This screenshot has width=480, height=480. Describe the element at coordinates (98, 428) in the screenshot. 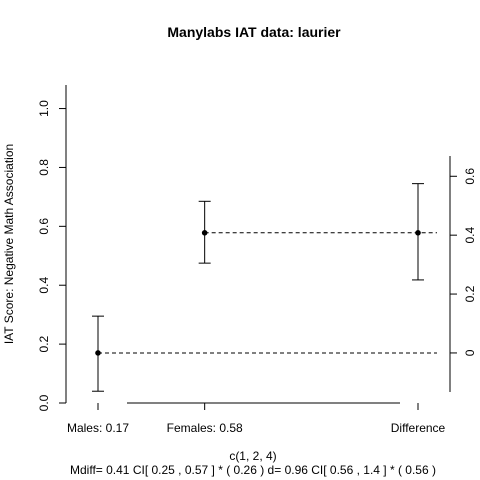

I see `x-tick-label: Males: 0.17` at that location.